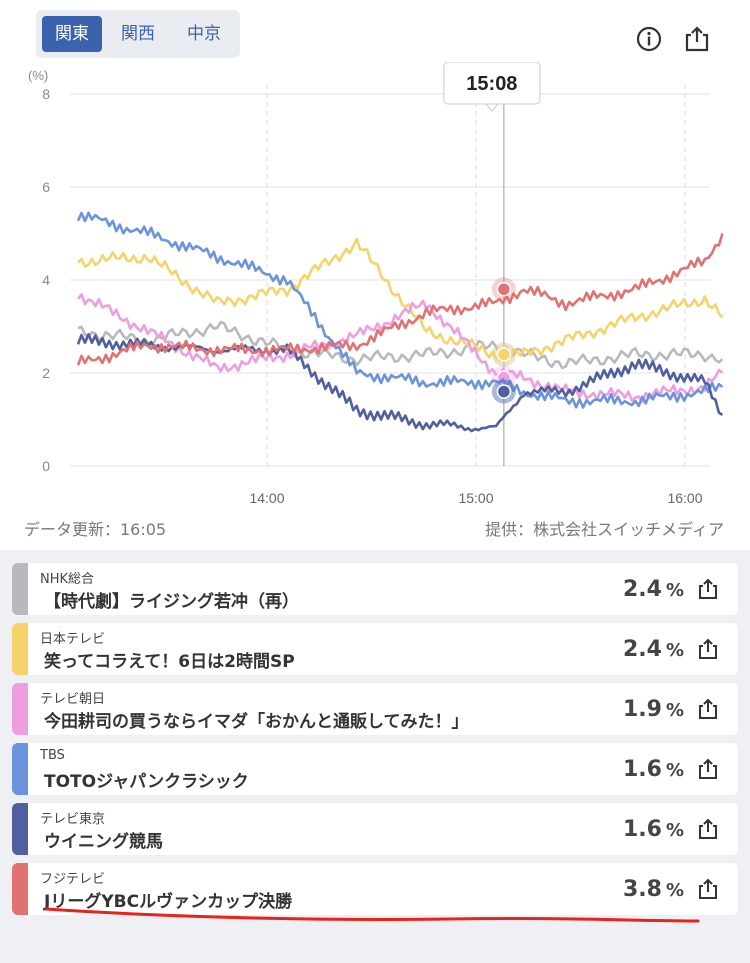 This screenshot has height=963, width=750. What do you see at coordinates (266, 498) in the screenshot?
I see `x-tick-label: 14:00` at bounding box center [266, 498].